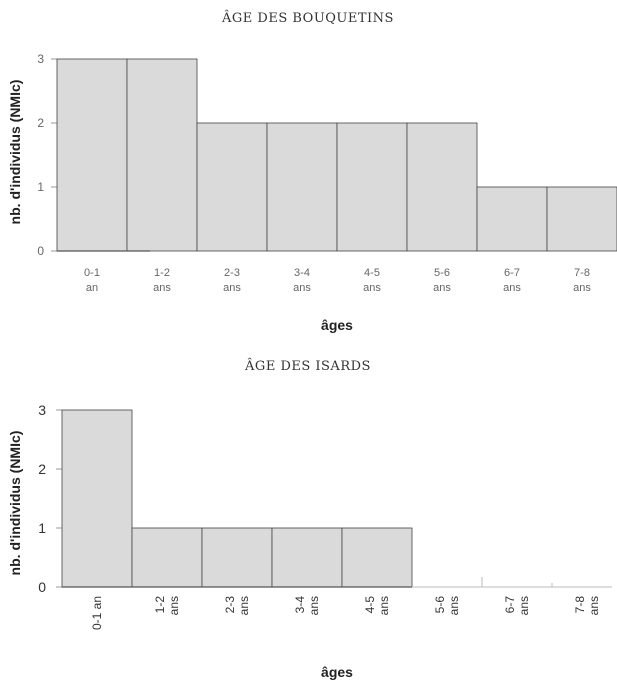  What do you see at coordinates (97, 613) in the screenshot?
I see `x-tick-label: 0-1 an` at bounding box center [97, 613].